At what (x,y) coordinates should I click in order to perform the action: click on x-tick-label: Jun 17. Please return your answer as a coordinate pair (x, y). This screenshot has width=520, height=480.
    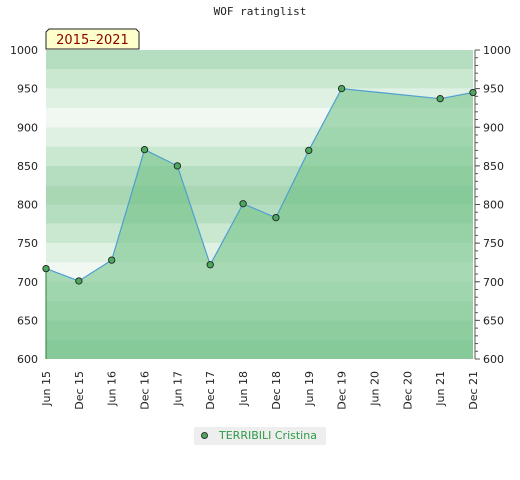
    Looking at the image, I should click on (177, 389).